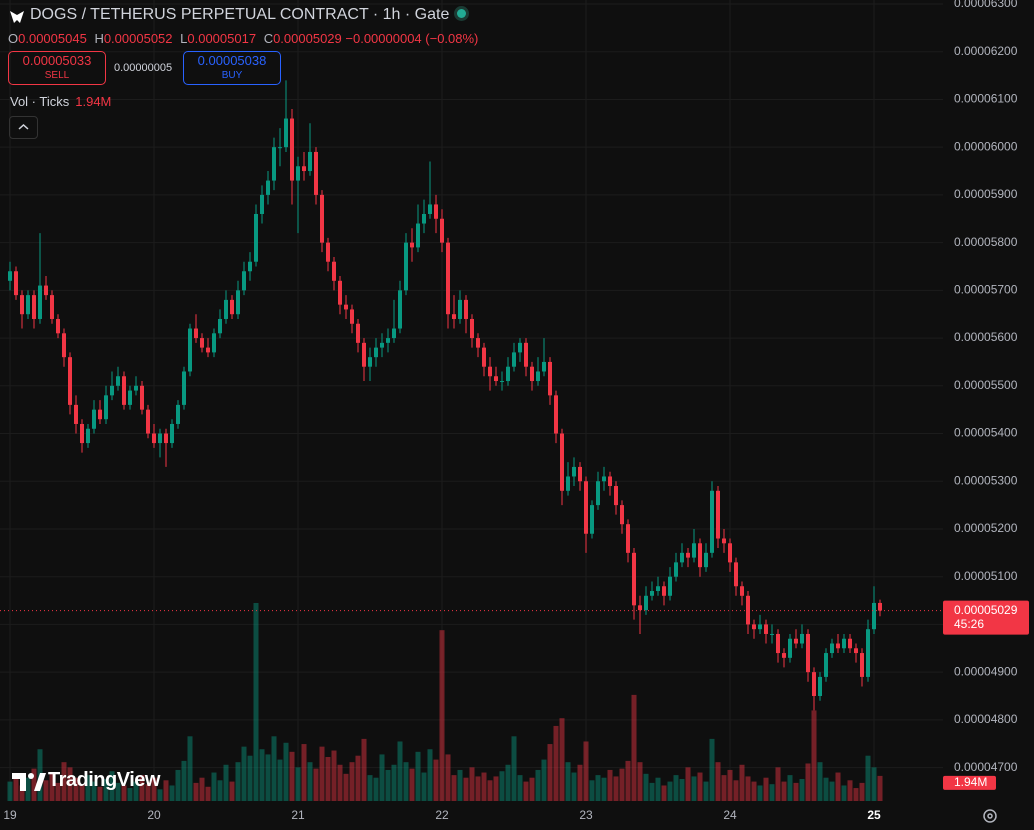 Image resolution: width=1034 pixels, height=830 pixels. What do you see at coordinates (730, 815) in the screenshot?
I see `x-tick-label: 24` at bounding box center [730, 815].